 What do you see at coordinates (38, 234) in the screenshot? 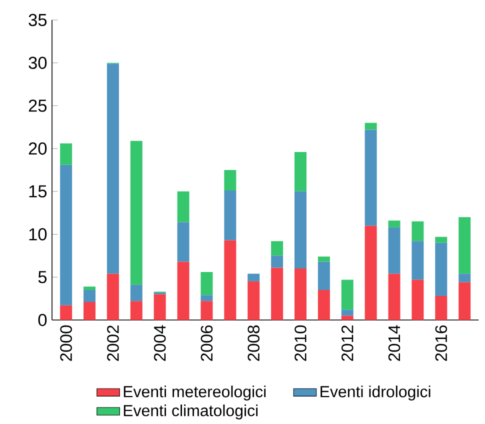
I see `y-tick-label: 10` at bounding box center [38, 234].